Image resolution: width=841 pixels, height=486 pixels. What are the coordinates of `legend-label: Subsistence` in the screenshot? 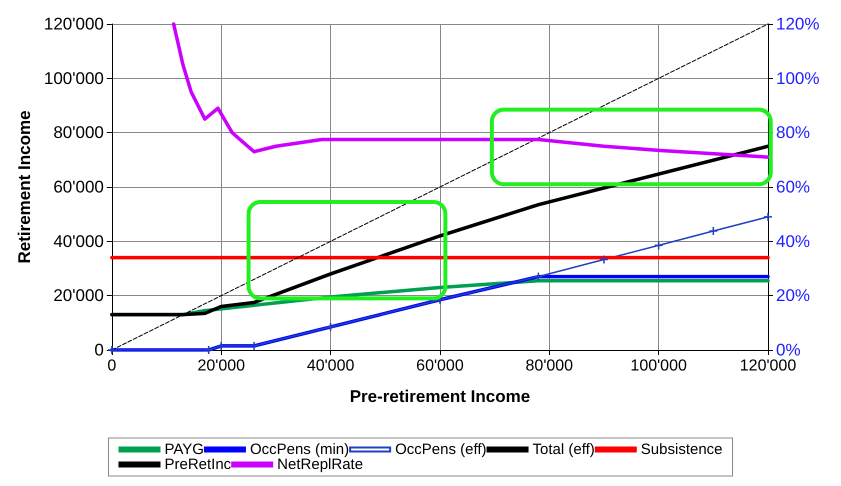 It's located at (681, 449).